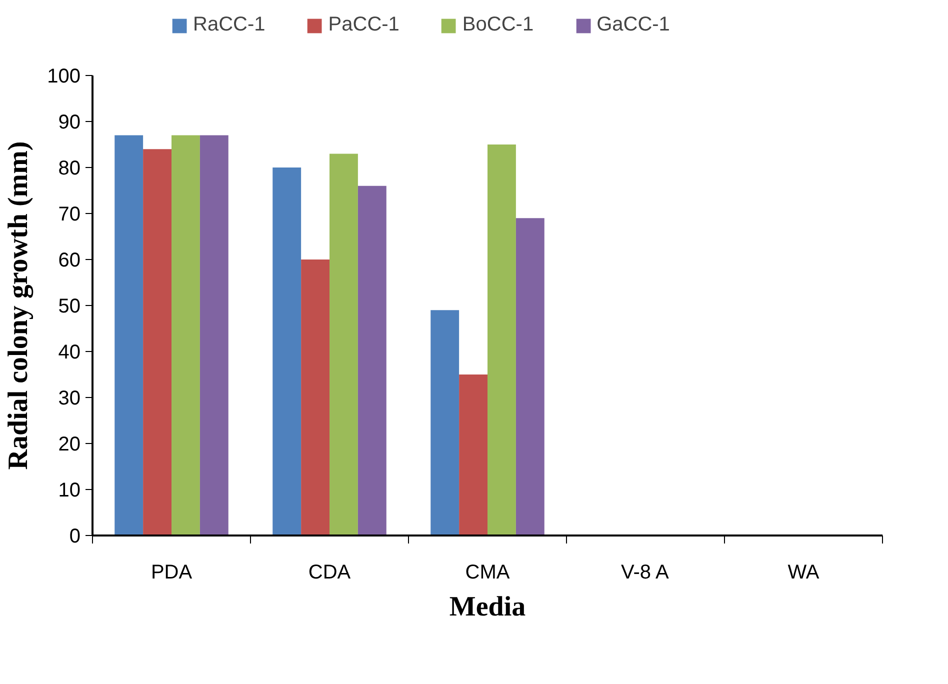 The width and height of the screenshot is (948, 684). What do you see at coordinates (74, 537) in the screenshot?
I see `y-tick-label: 0` at bounding box center [74, 537].